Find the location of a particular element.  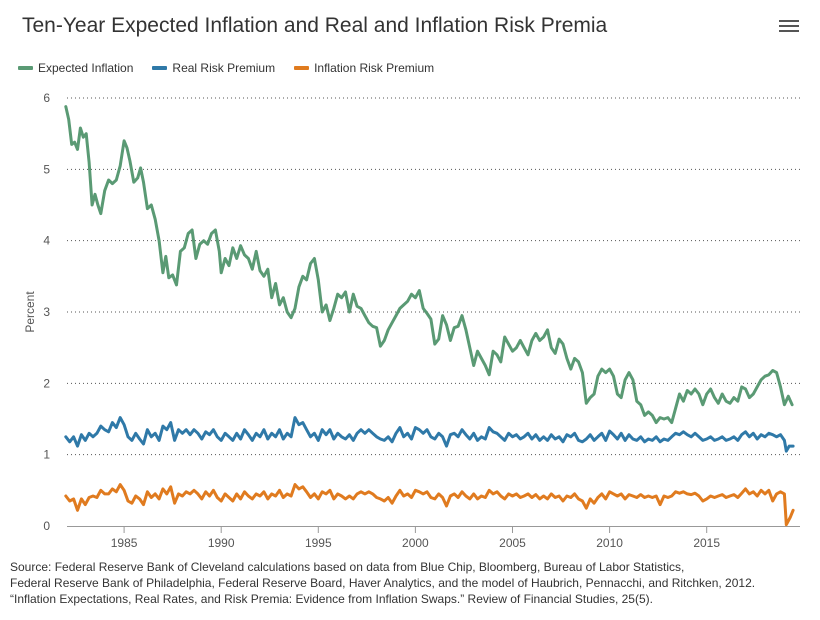

series-inflation-risk-premium is located at coordinates (429, 505).